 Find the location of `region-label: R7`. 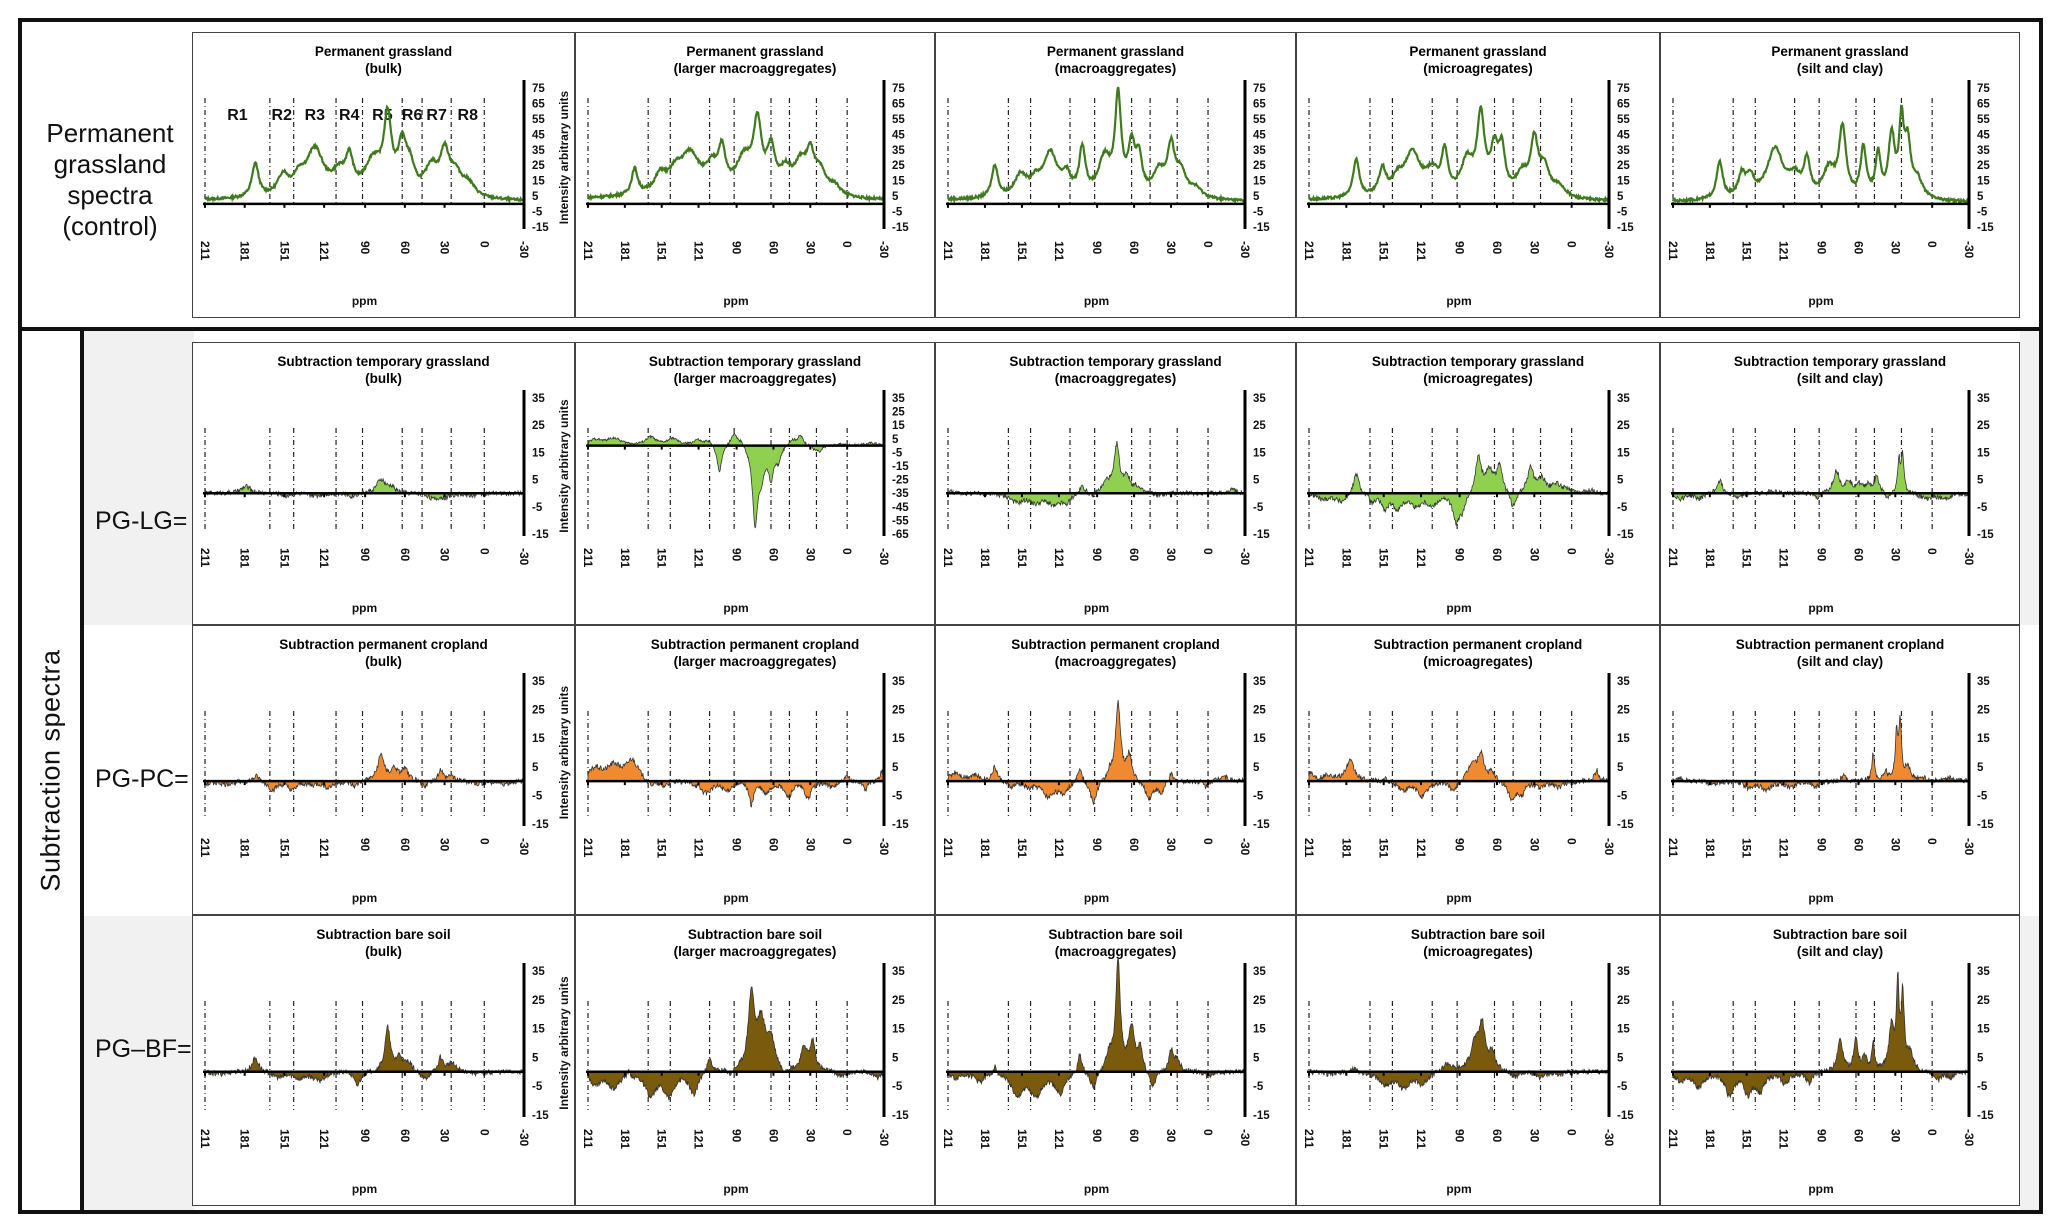

region-label: R7 is located at coordinates (436, 115).